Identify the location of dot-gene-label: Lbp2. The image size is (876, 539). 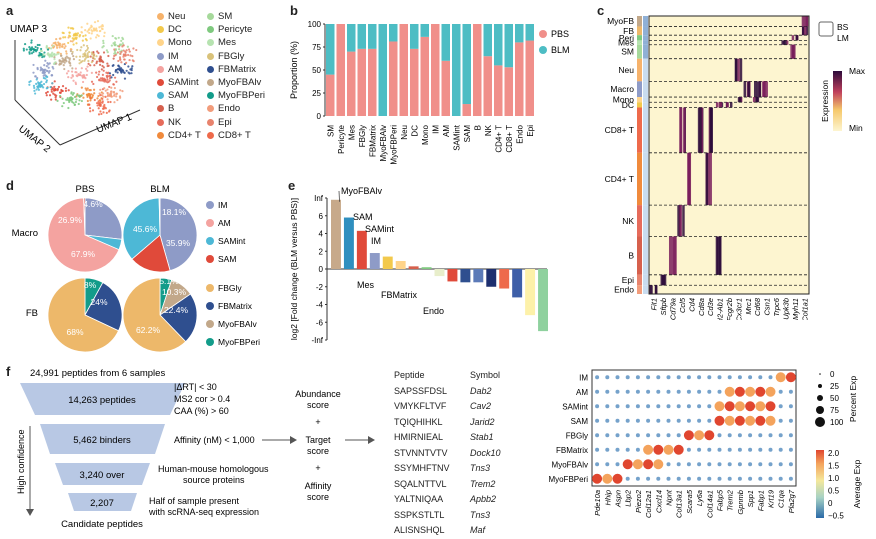
(628, 498).